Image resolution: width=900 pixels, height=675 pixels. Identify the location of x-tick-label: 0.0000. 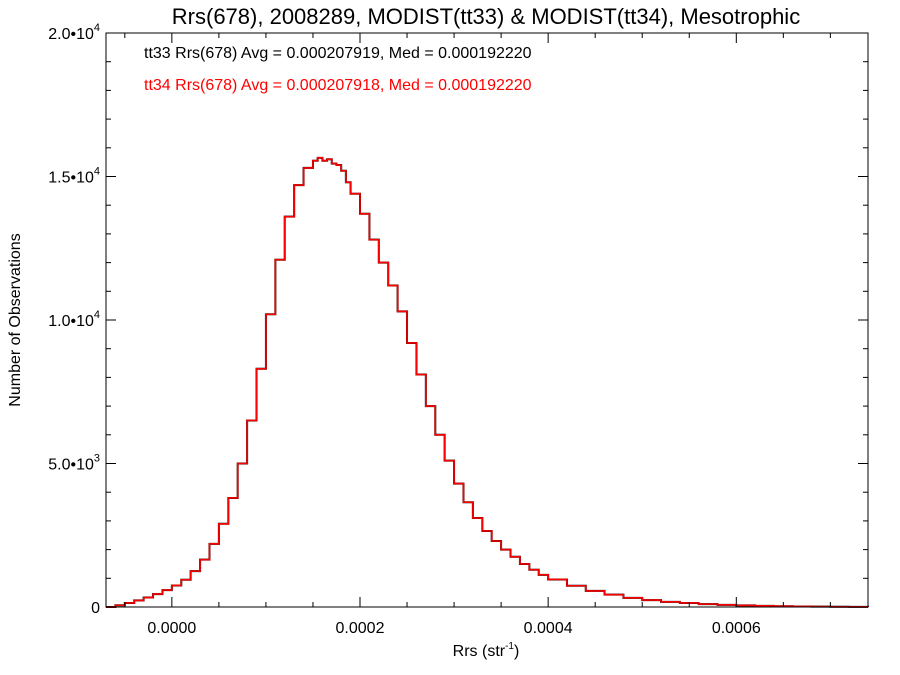
(171, 628).